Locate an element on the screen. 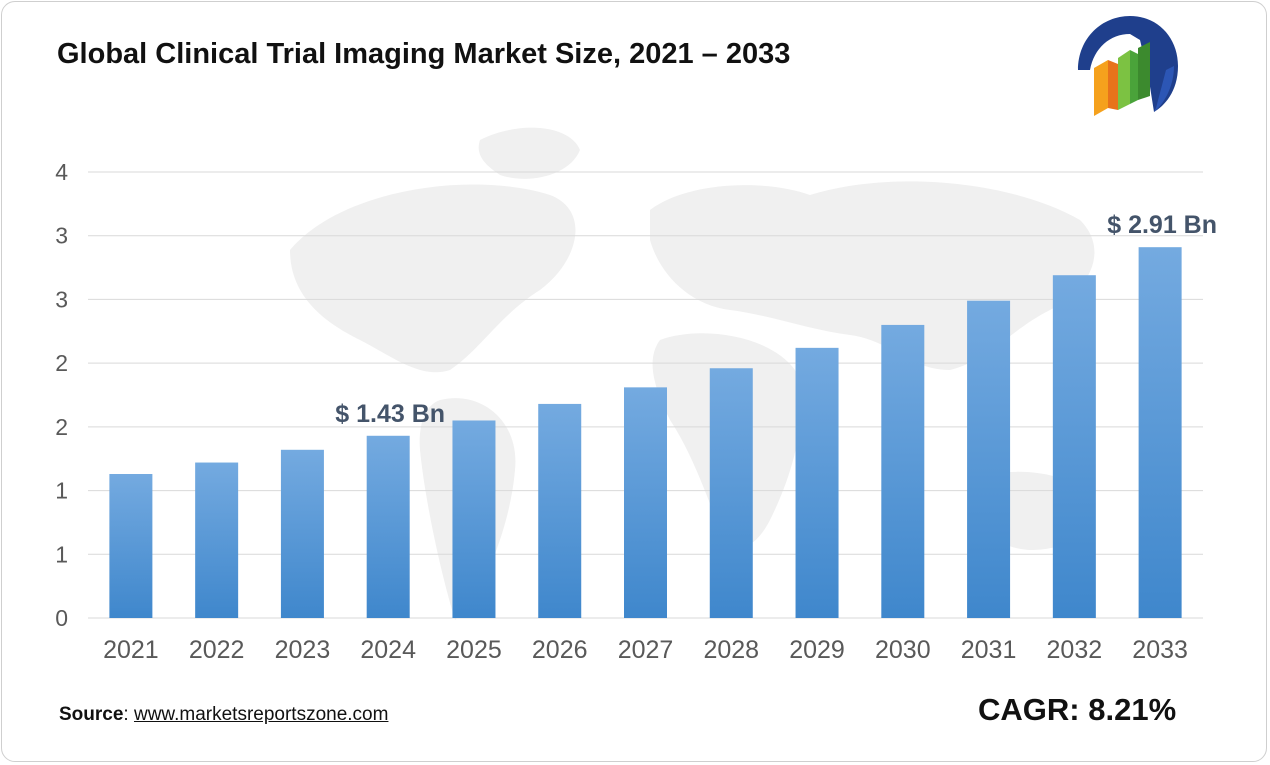  x-tick-label: 2033 is located at coordinates (1160, 650).